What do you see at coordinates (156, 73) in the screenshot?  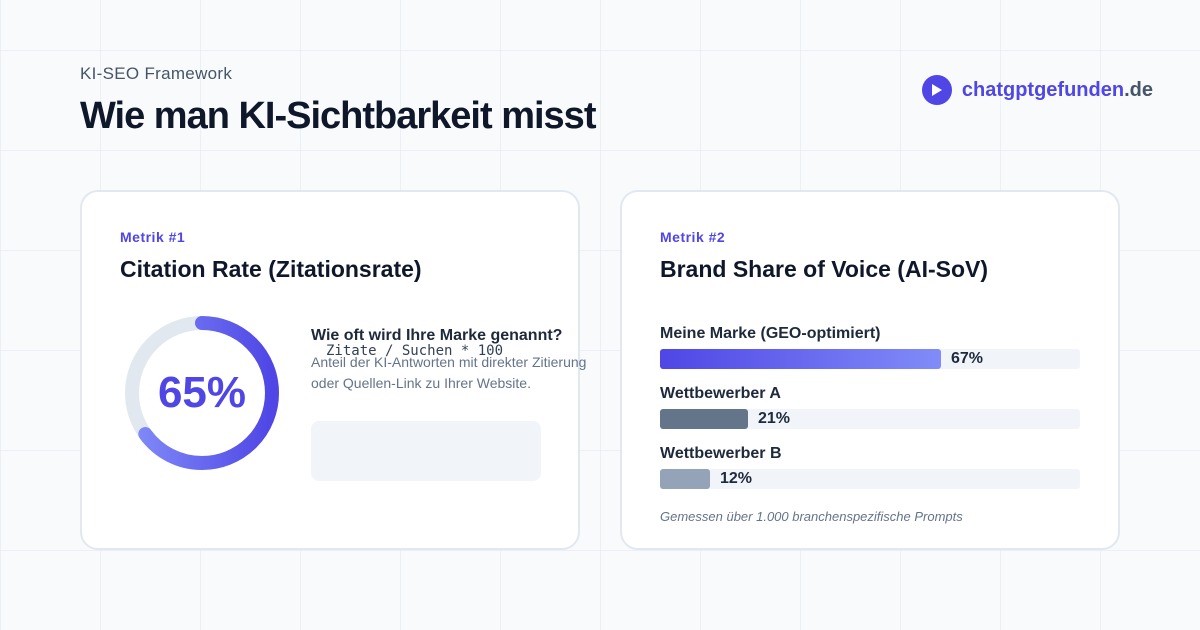 I see `eyebrow-label: KI-SEO Framework` at bounding box center [156, 73].